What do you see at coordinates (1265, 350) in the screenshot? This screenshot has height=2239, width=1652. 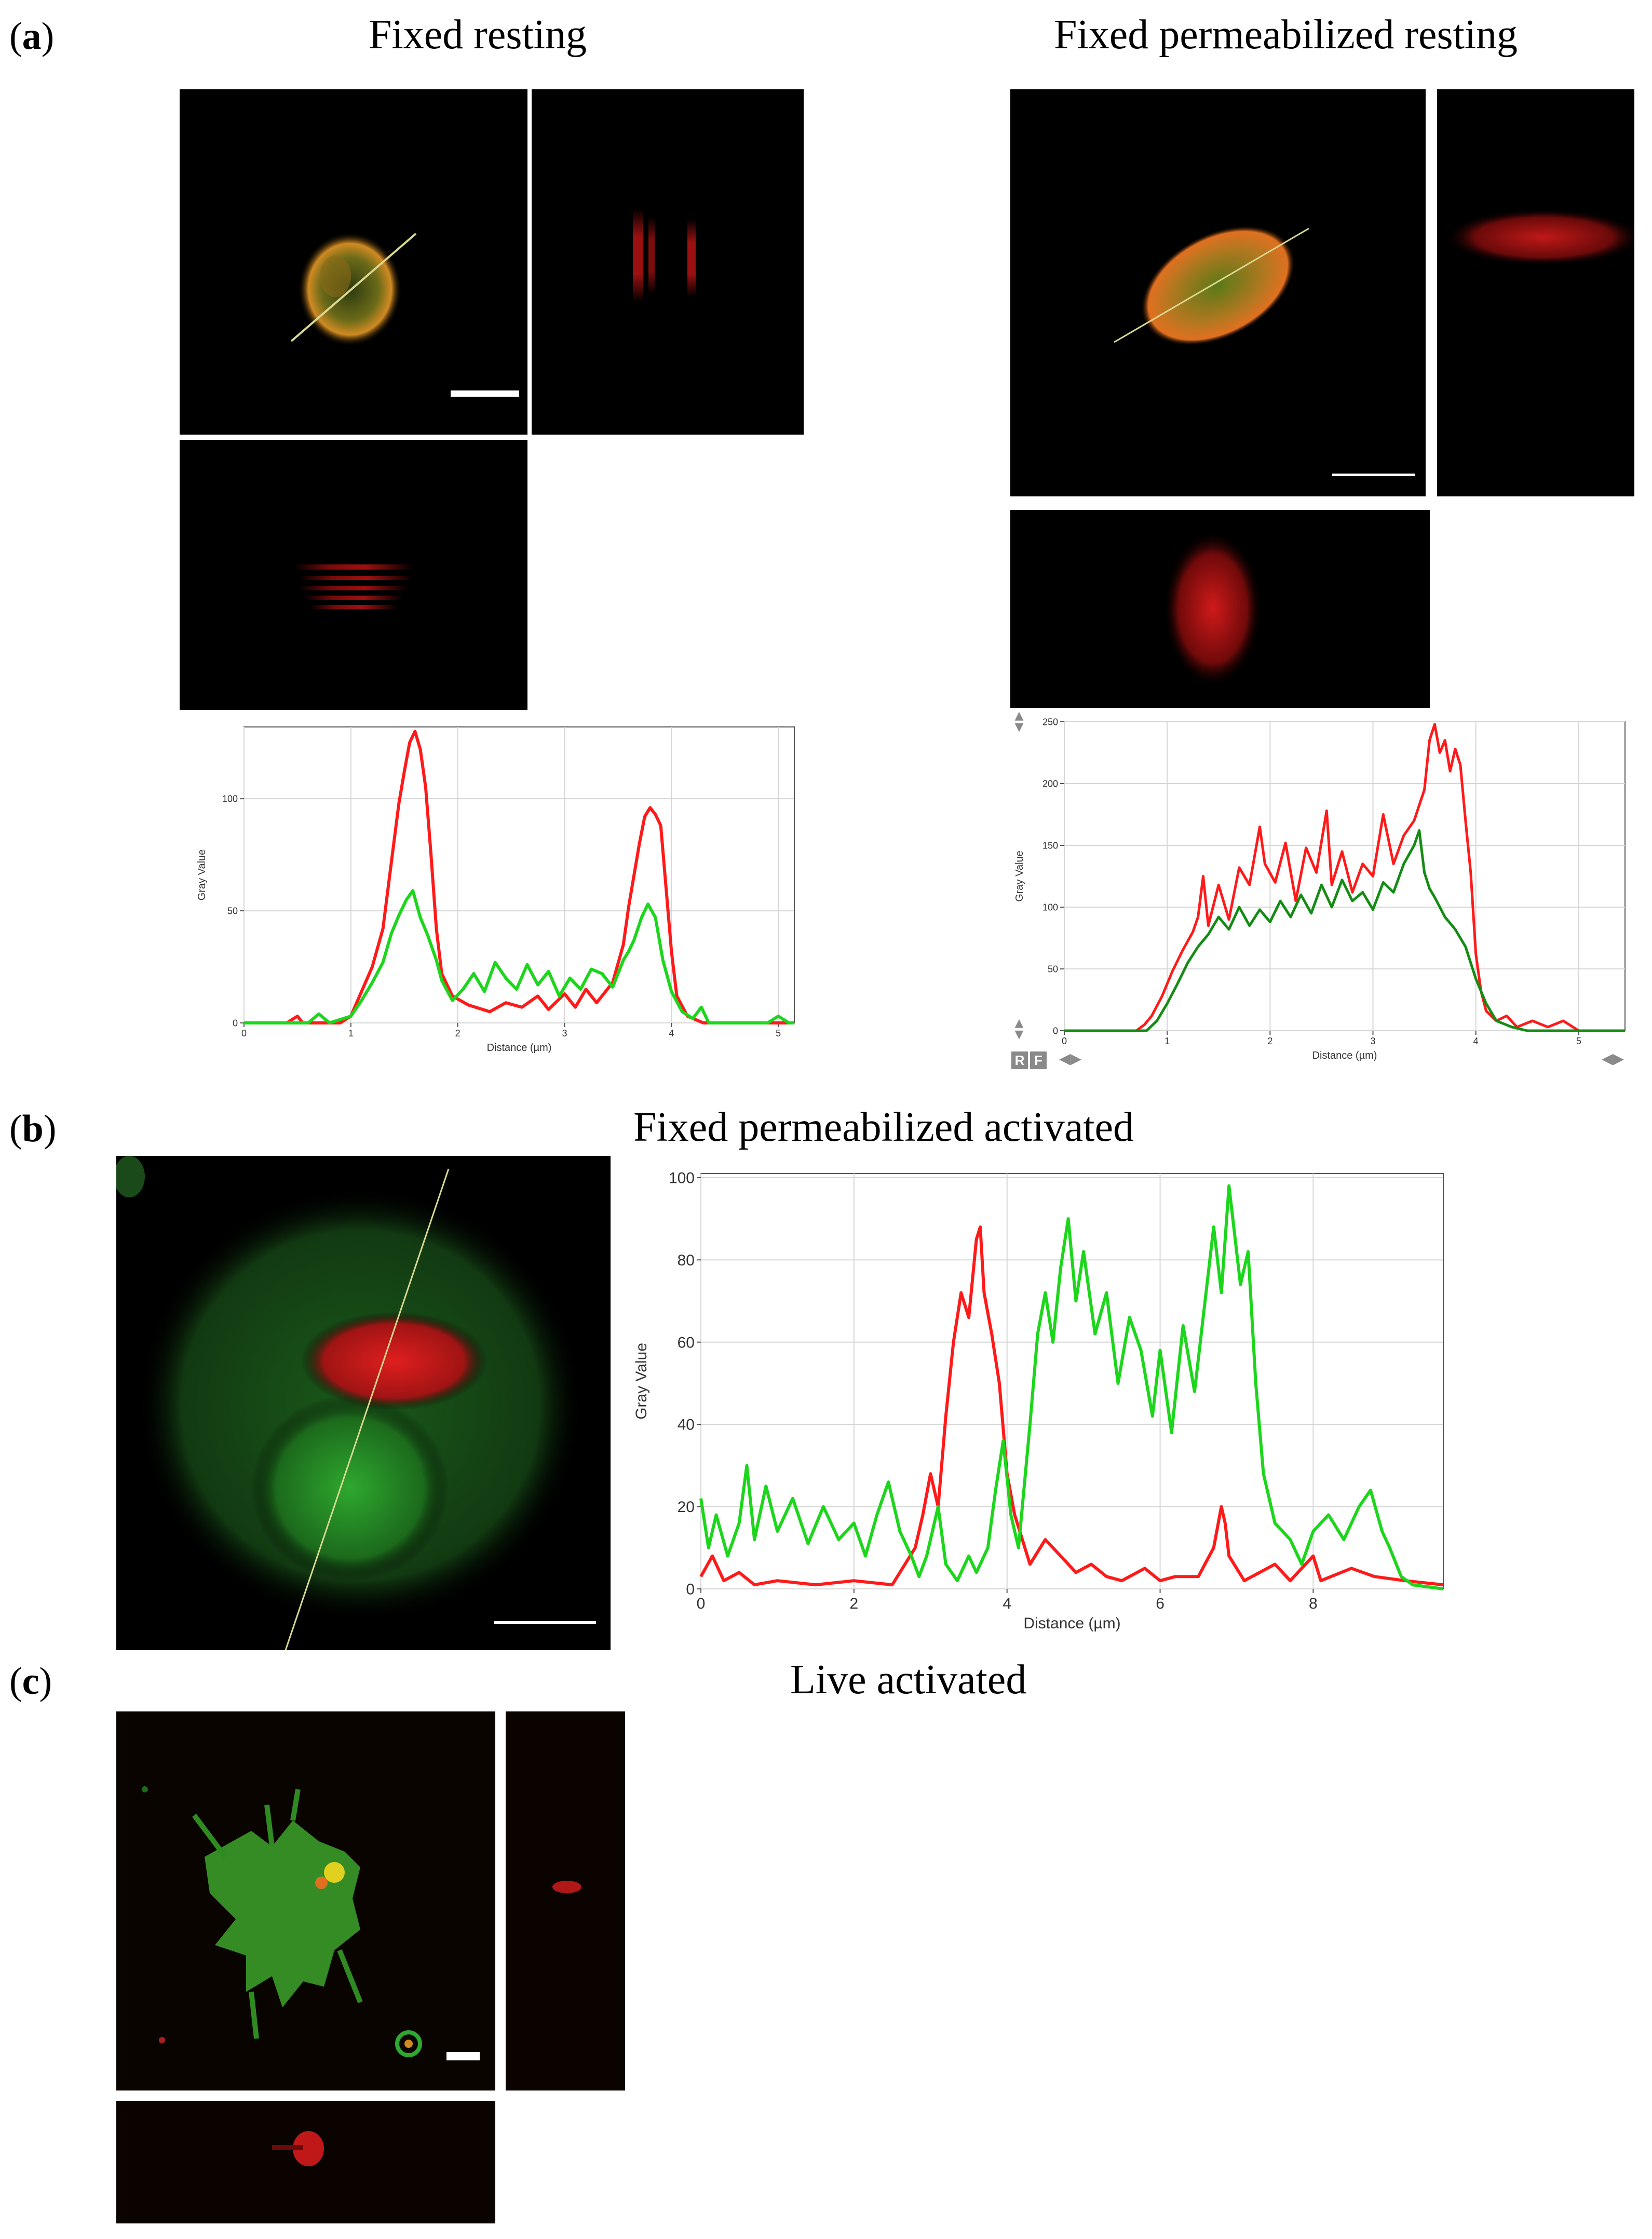 I see `fixed-perm-resting-xy-svg` at bounding box center [1265, 350].